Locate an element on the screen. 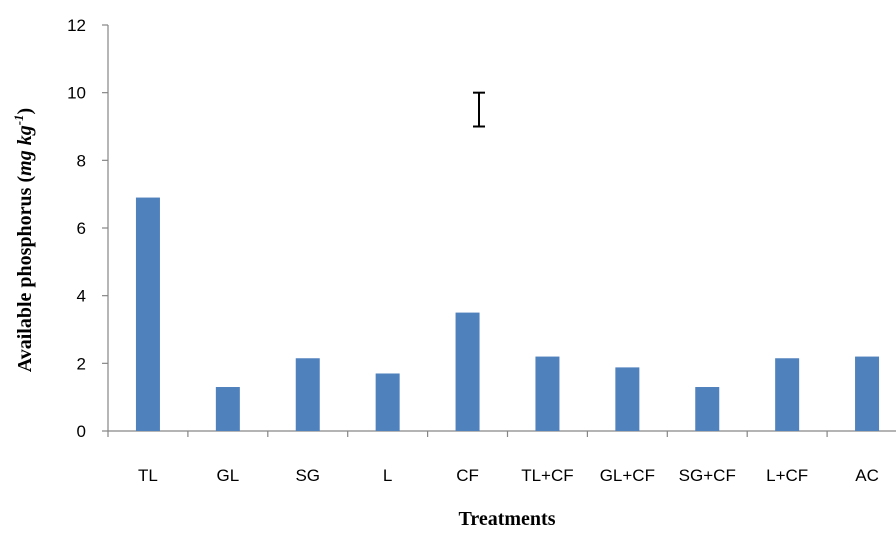 This screenshot has height=533, width=896. x-tick-label: L is located at coordinates (387, 475).